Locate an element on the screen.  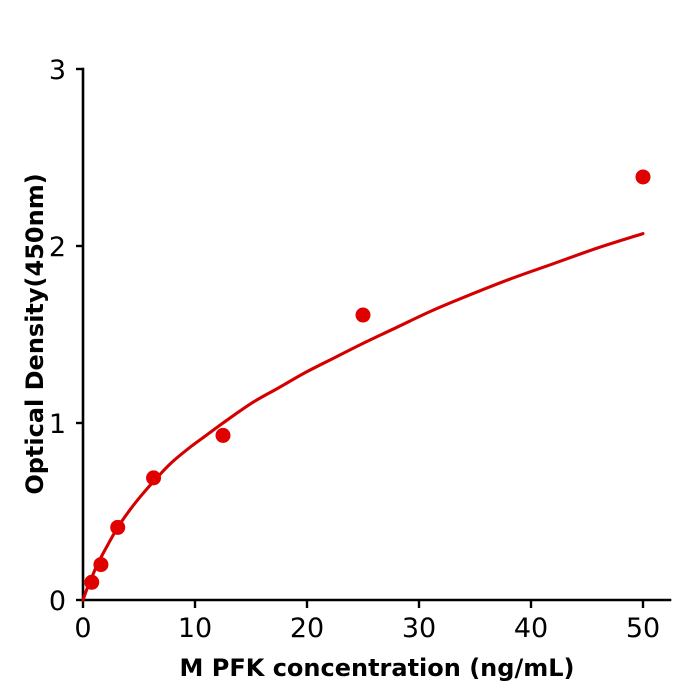
x-tick-label-1: 10 is located at coordinates (195, 628).